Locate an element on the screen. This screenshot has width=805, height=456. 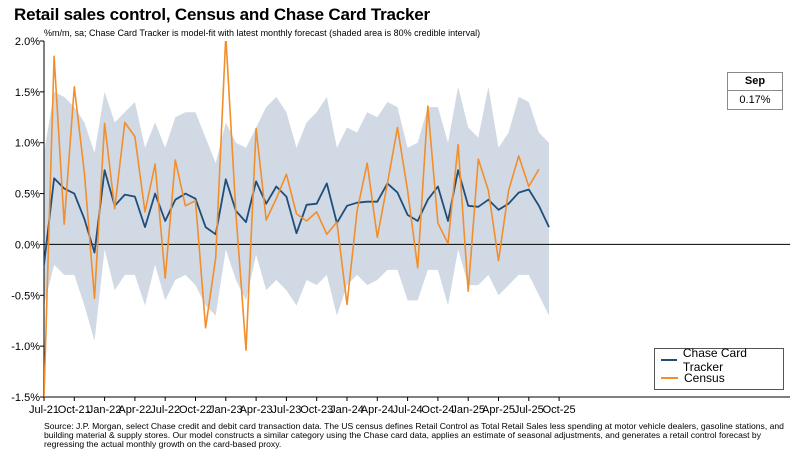
y-tick-label: 1.5% is located at coordinates (27, 93).